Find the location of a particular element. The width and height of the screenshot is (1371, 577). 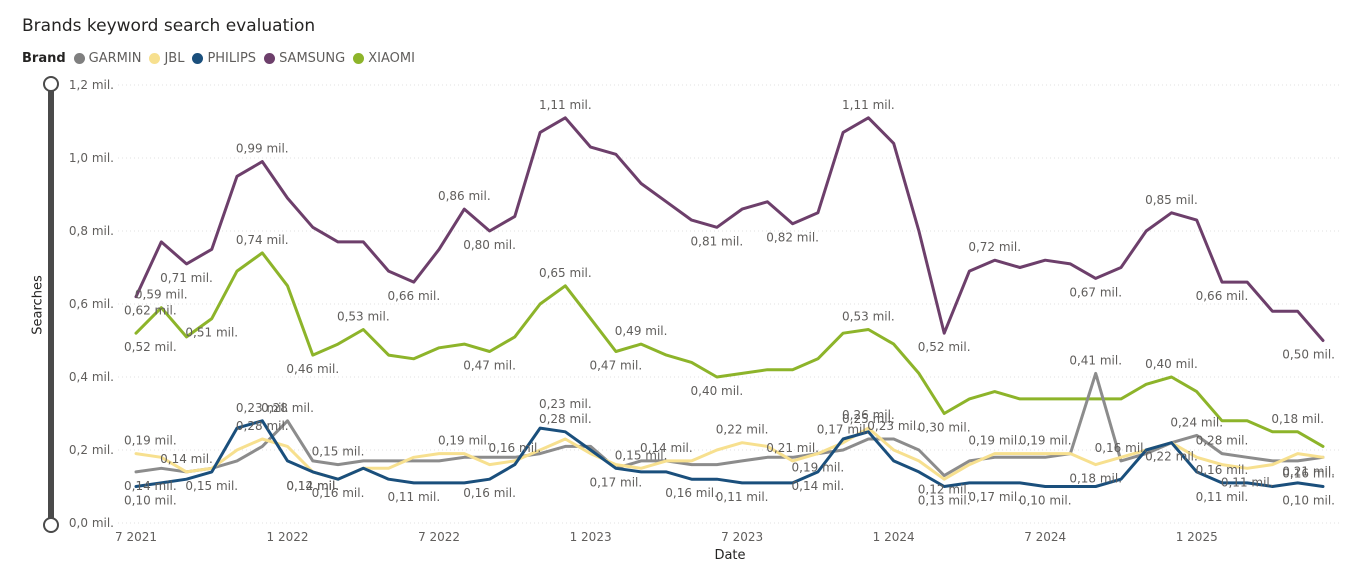

y-range-slider is located at coordinates (51, 305).